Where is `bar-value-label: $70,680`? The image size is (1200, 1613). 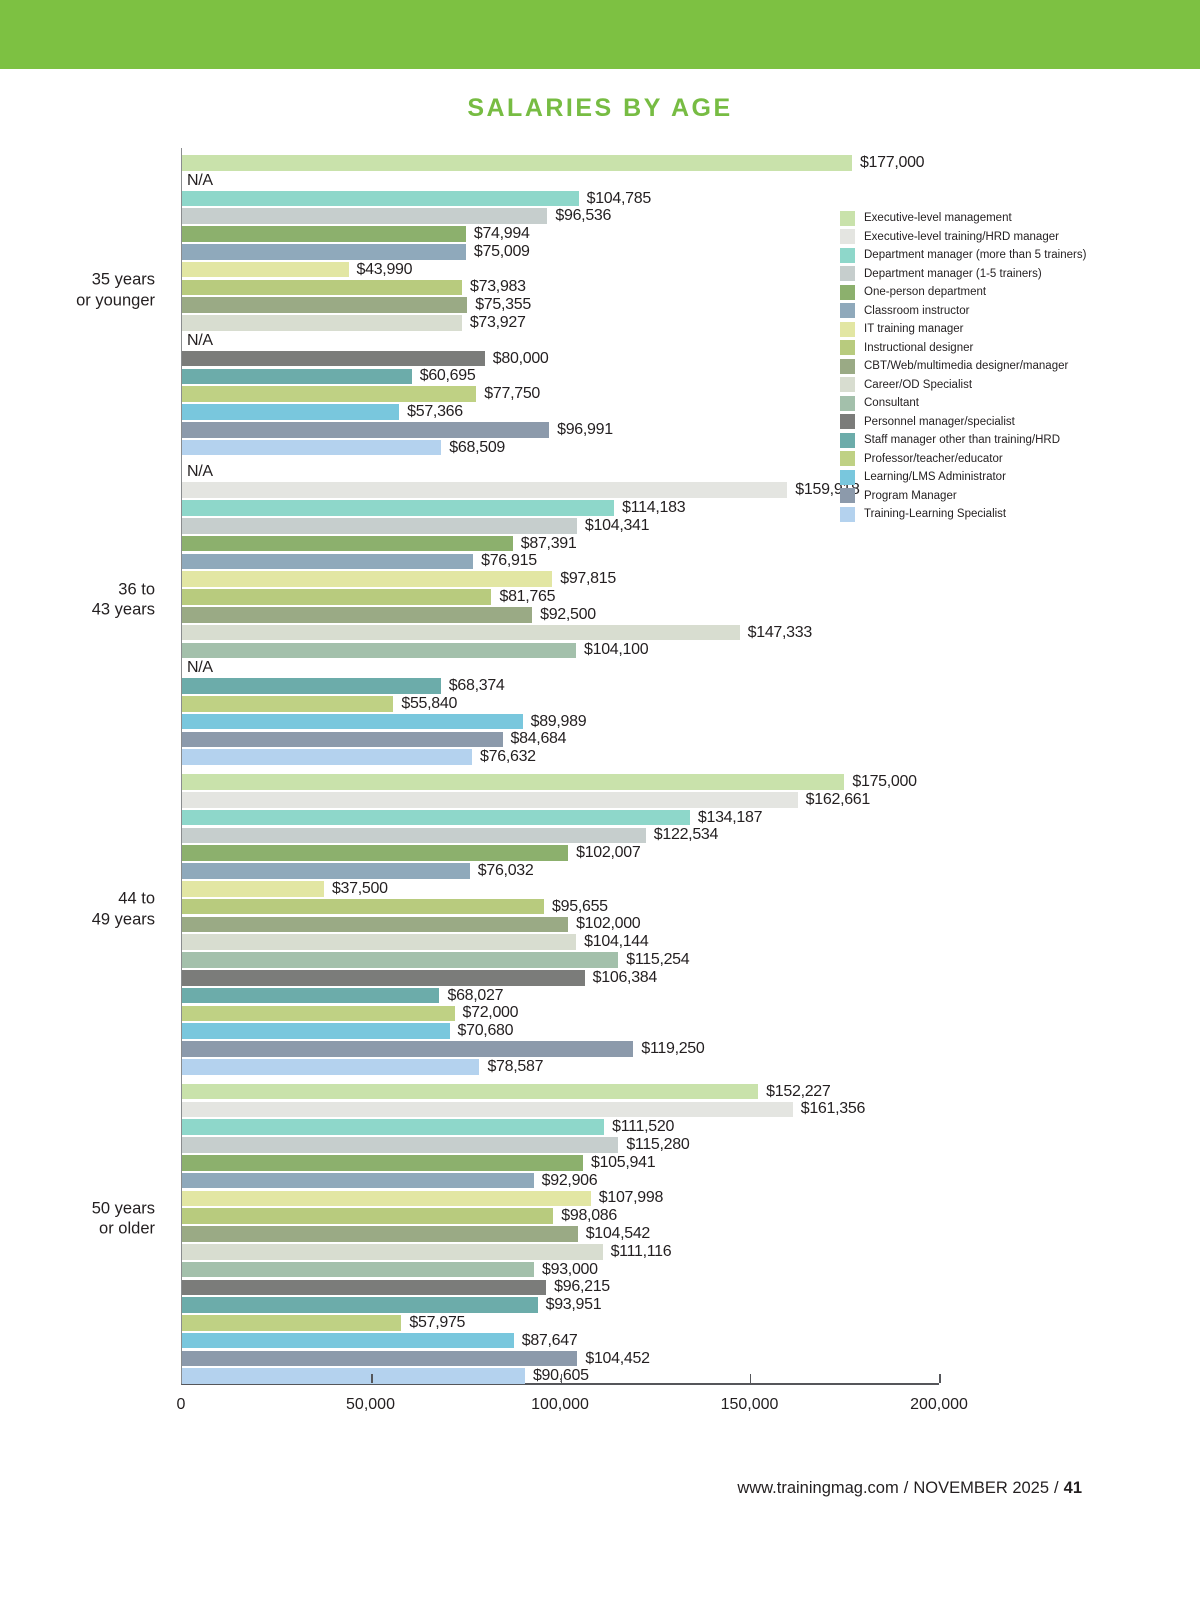
bar-value-label: $70,680 is located at coordinates (485, 1031).